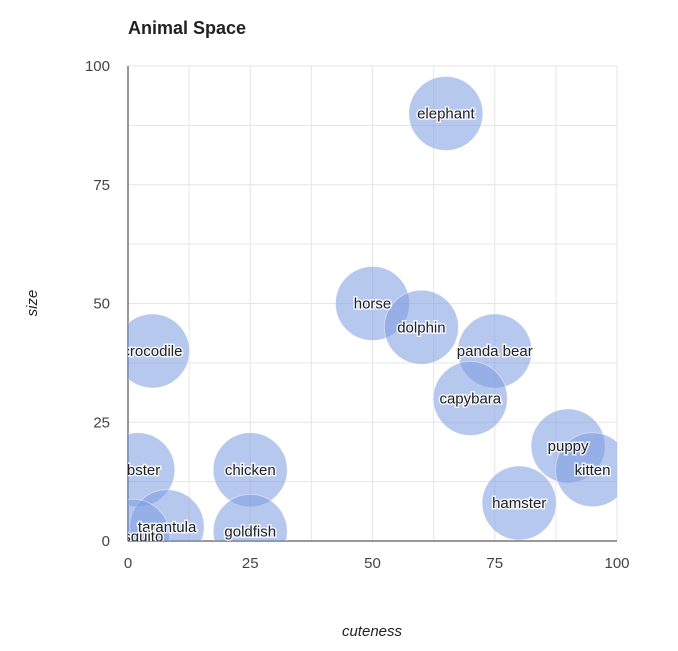  I want to click on bubble-label: hamster, so click(519, 503).